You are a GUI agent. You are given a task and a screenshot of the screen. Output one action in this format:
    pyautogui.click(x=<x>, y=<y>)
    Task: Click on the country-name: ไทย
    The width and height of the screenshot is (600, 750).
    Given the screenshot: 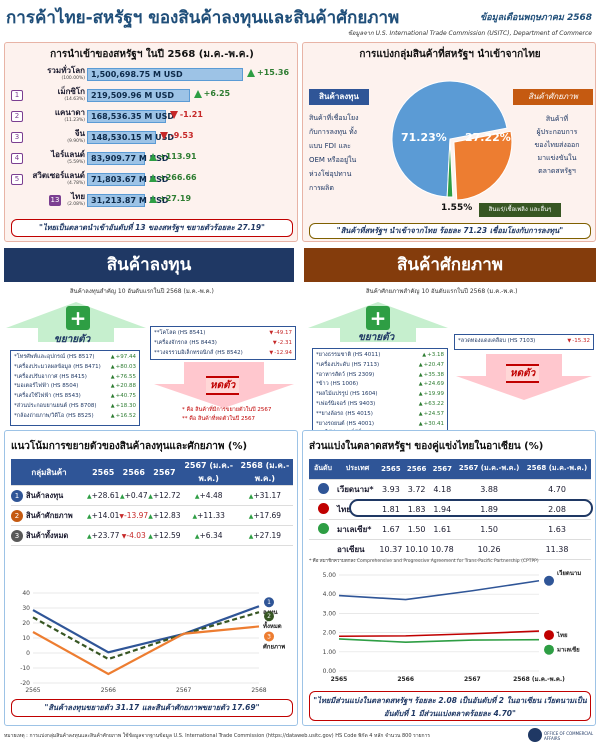 What is the action you would take?
    pyautogui.click(x=78, y=196)
    